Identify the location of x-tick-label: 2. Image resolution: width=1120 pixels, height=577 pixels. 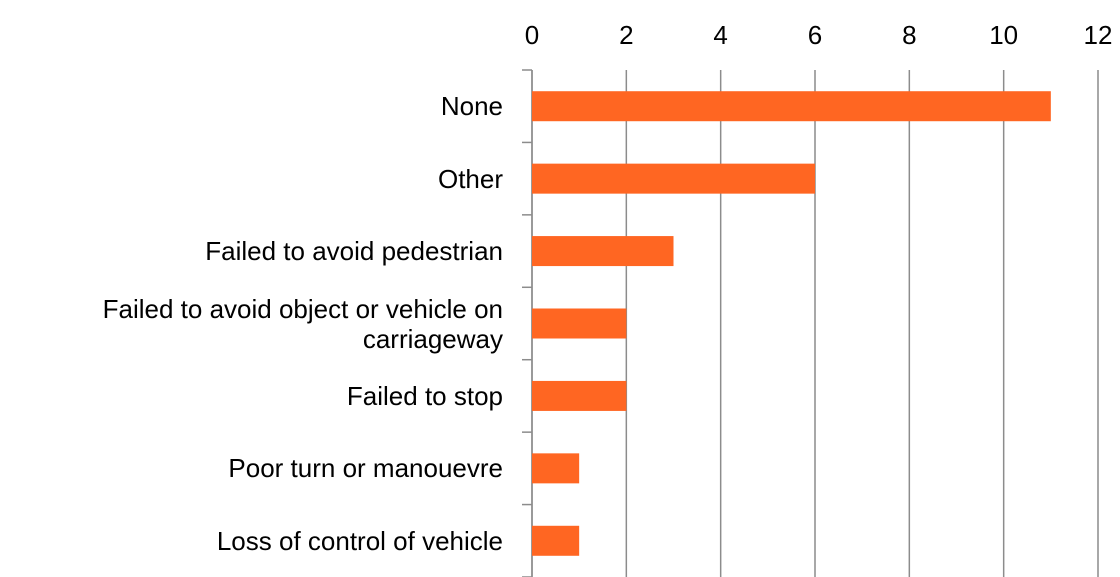
(626, 35).